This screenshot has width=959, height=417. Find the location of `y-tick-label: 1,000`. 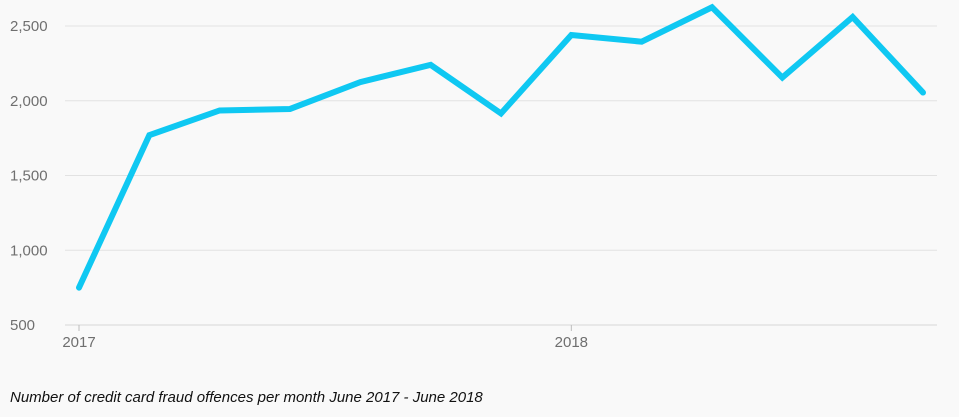

y-tick-label: 1,000 is located at coordinates (29, 250).